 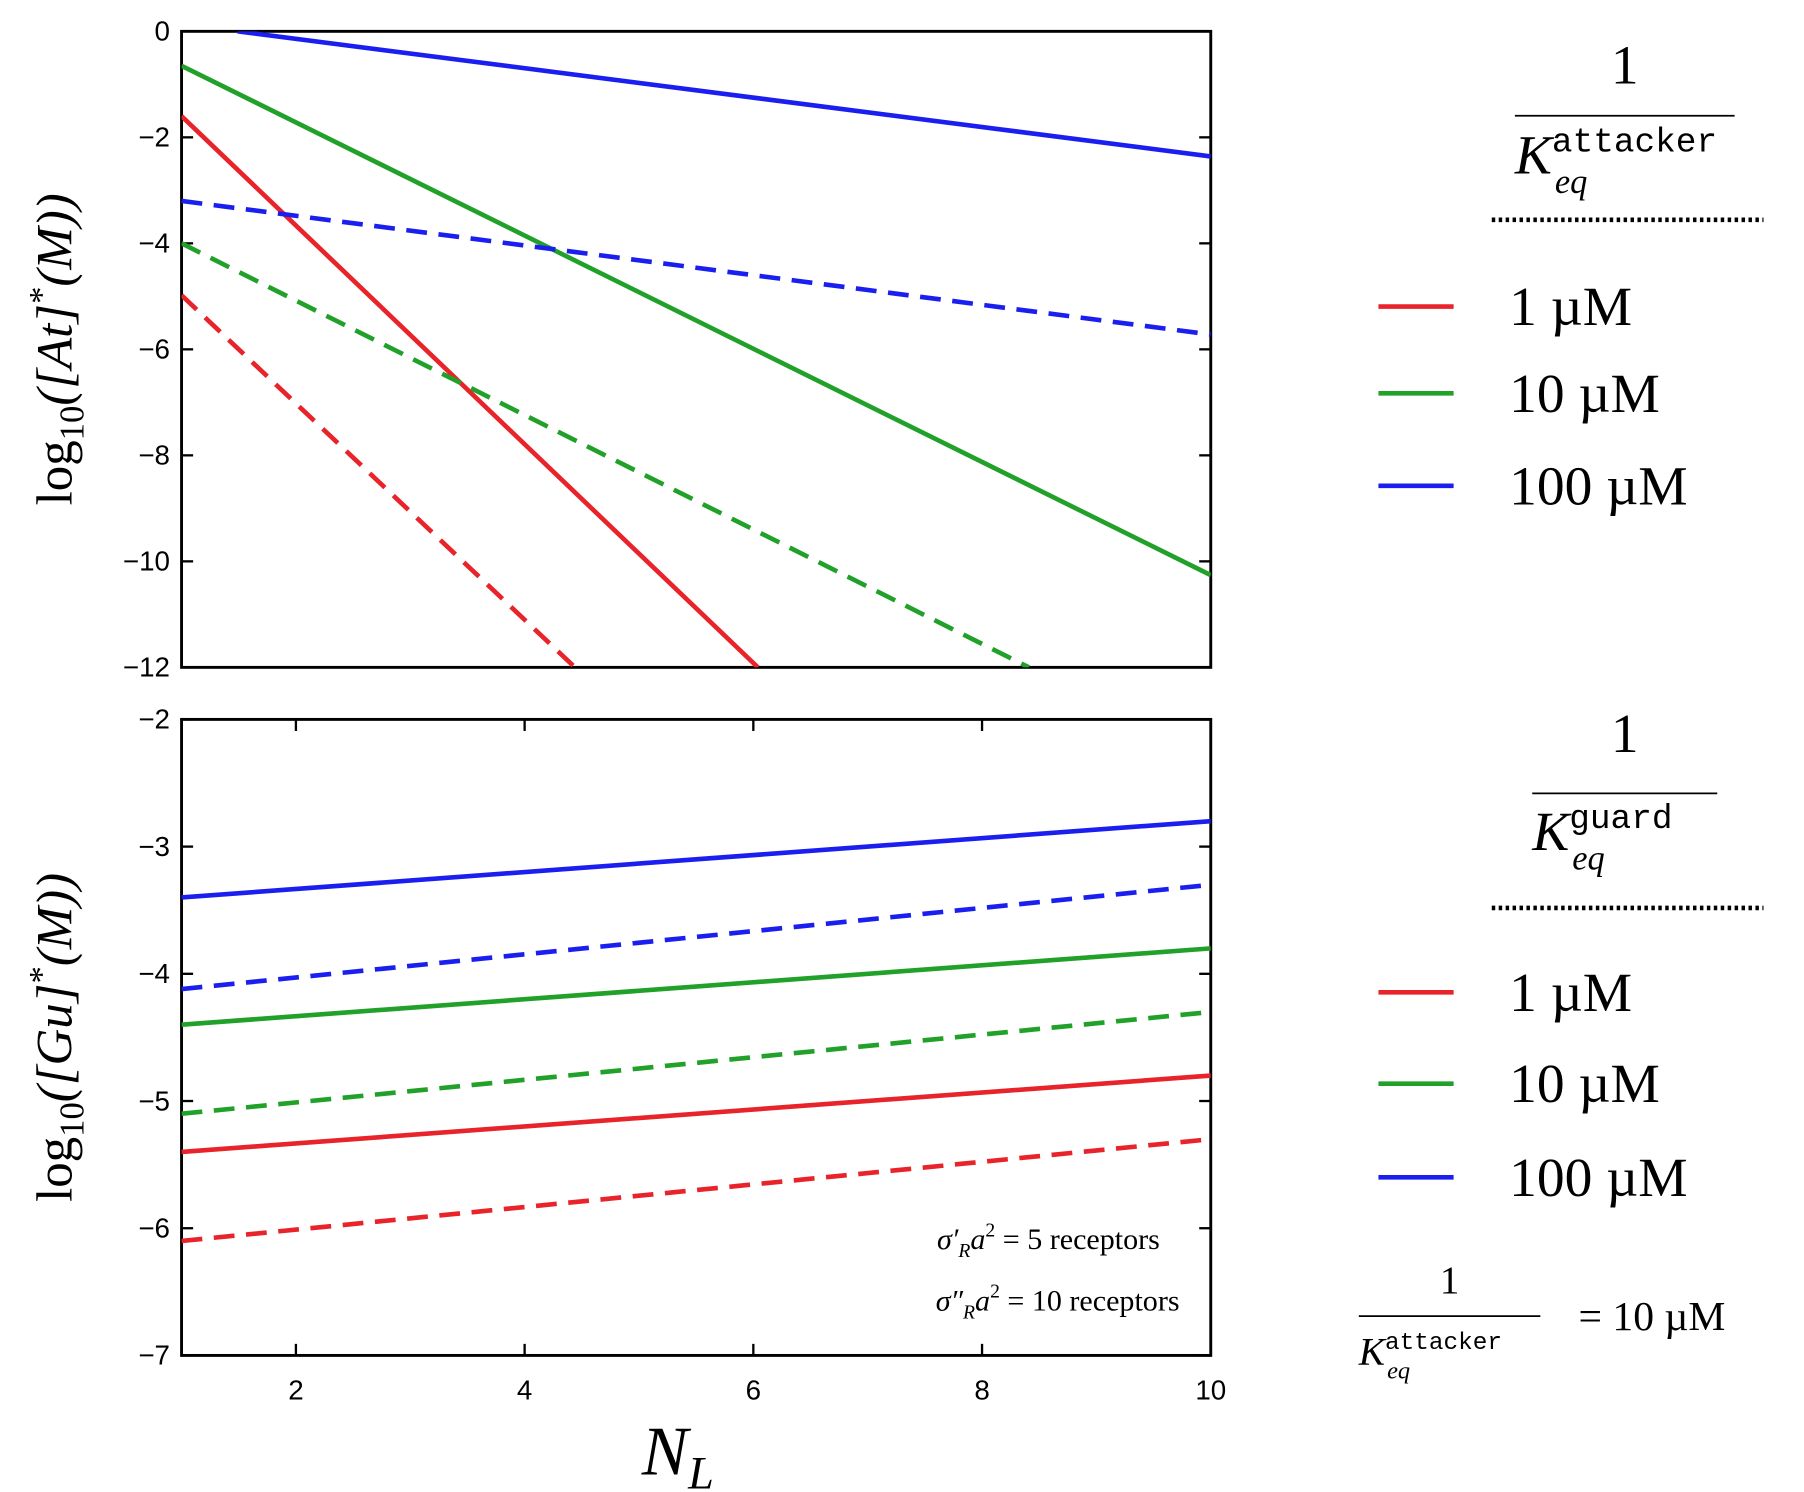 I want to click on fraction-denominator: Kguard eq, so click(x=1601, y=839).